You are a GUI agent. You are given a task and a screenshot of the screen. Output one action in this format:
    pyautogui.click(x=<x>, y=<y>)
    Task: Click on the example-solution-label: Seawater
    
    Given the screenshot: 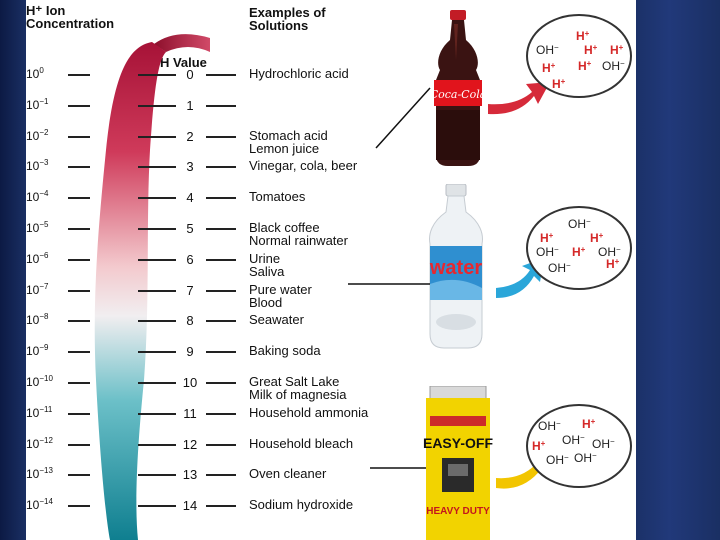 What is the action you would take?
    pyautogui.click(x=276, y=320)
    